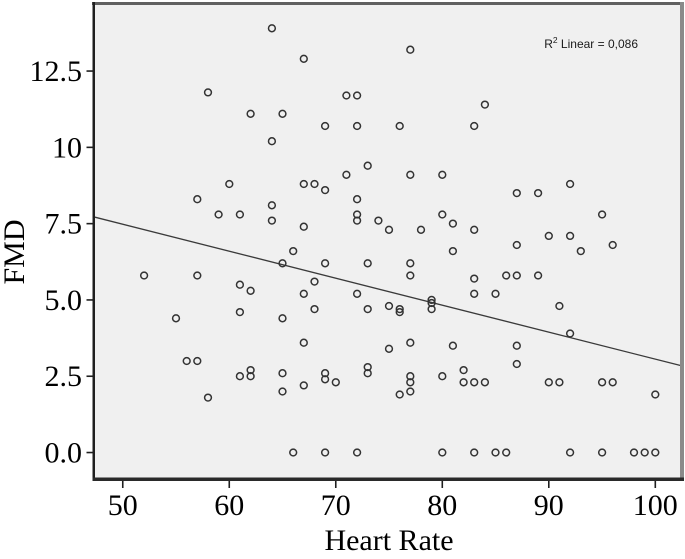  What do you see at coordinates (56, 262) in the screenshot?
I see `y-axis-tick-labels: 0.0 2.5 5.0 7.5 10 12.5` at bounding box center [56, 262].